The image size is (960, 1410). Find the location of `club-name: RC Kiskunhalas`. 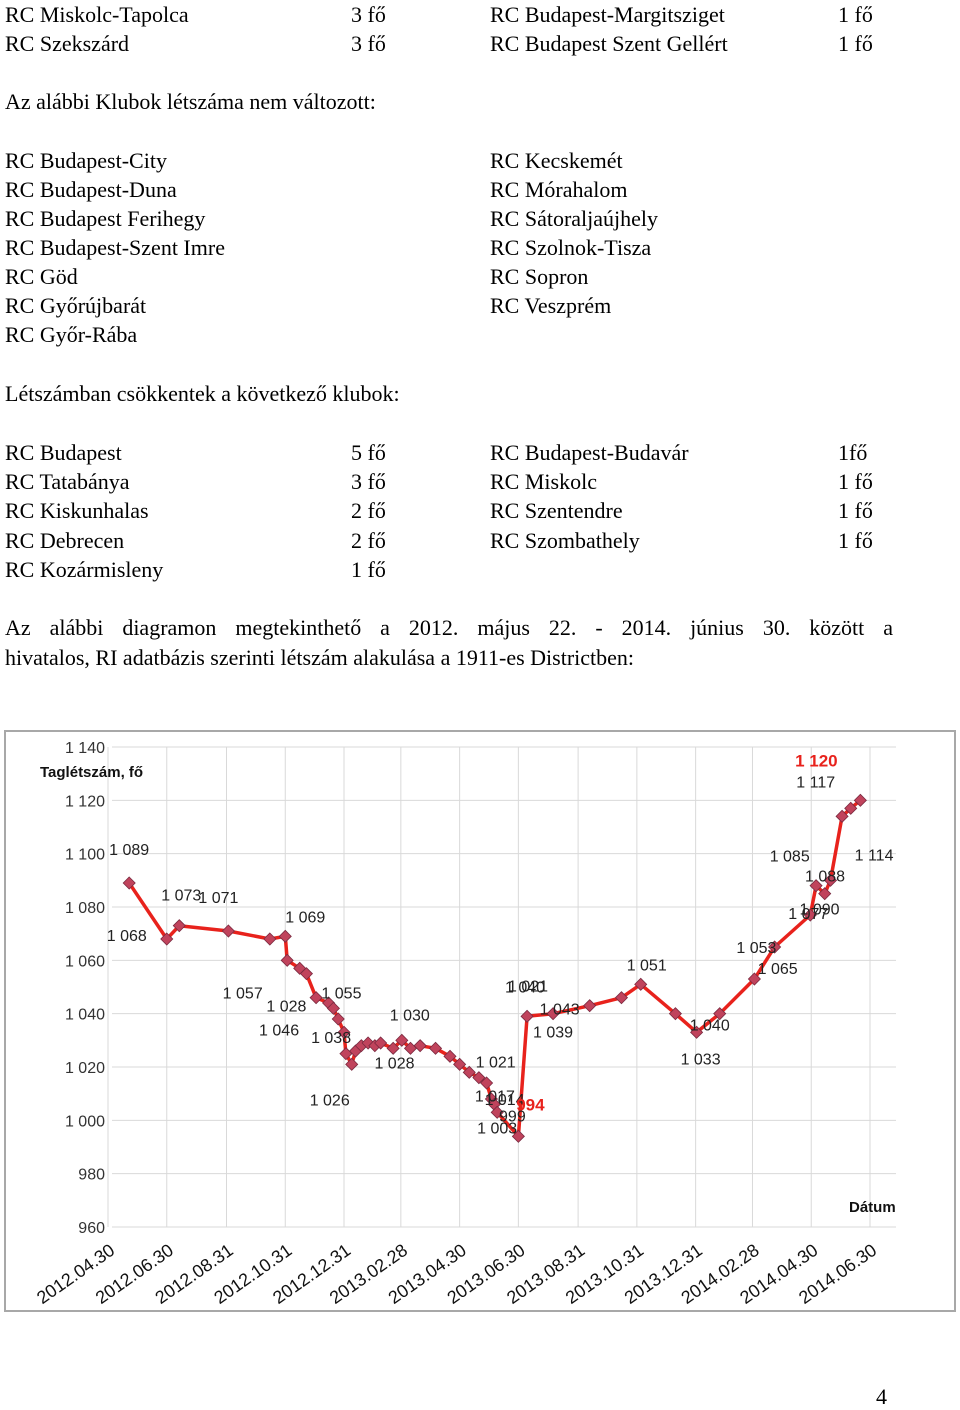

club-name: RC Kiskunhalas is located at coordinates (77, 510).